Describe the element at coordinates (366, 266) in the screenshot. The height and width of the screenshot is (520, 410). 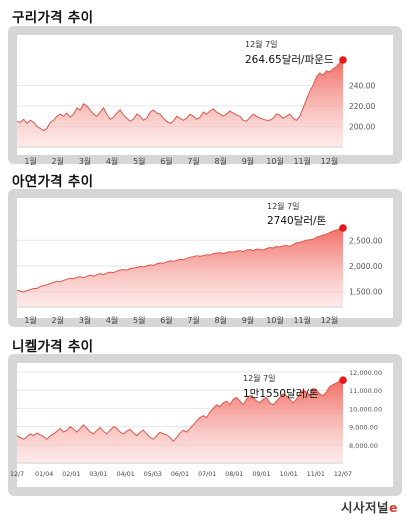
I see `y-tick-label: 2,000.00` at that location.